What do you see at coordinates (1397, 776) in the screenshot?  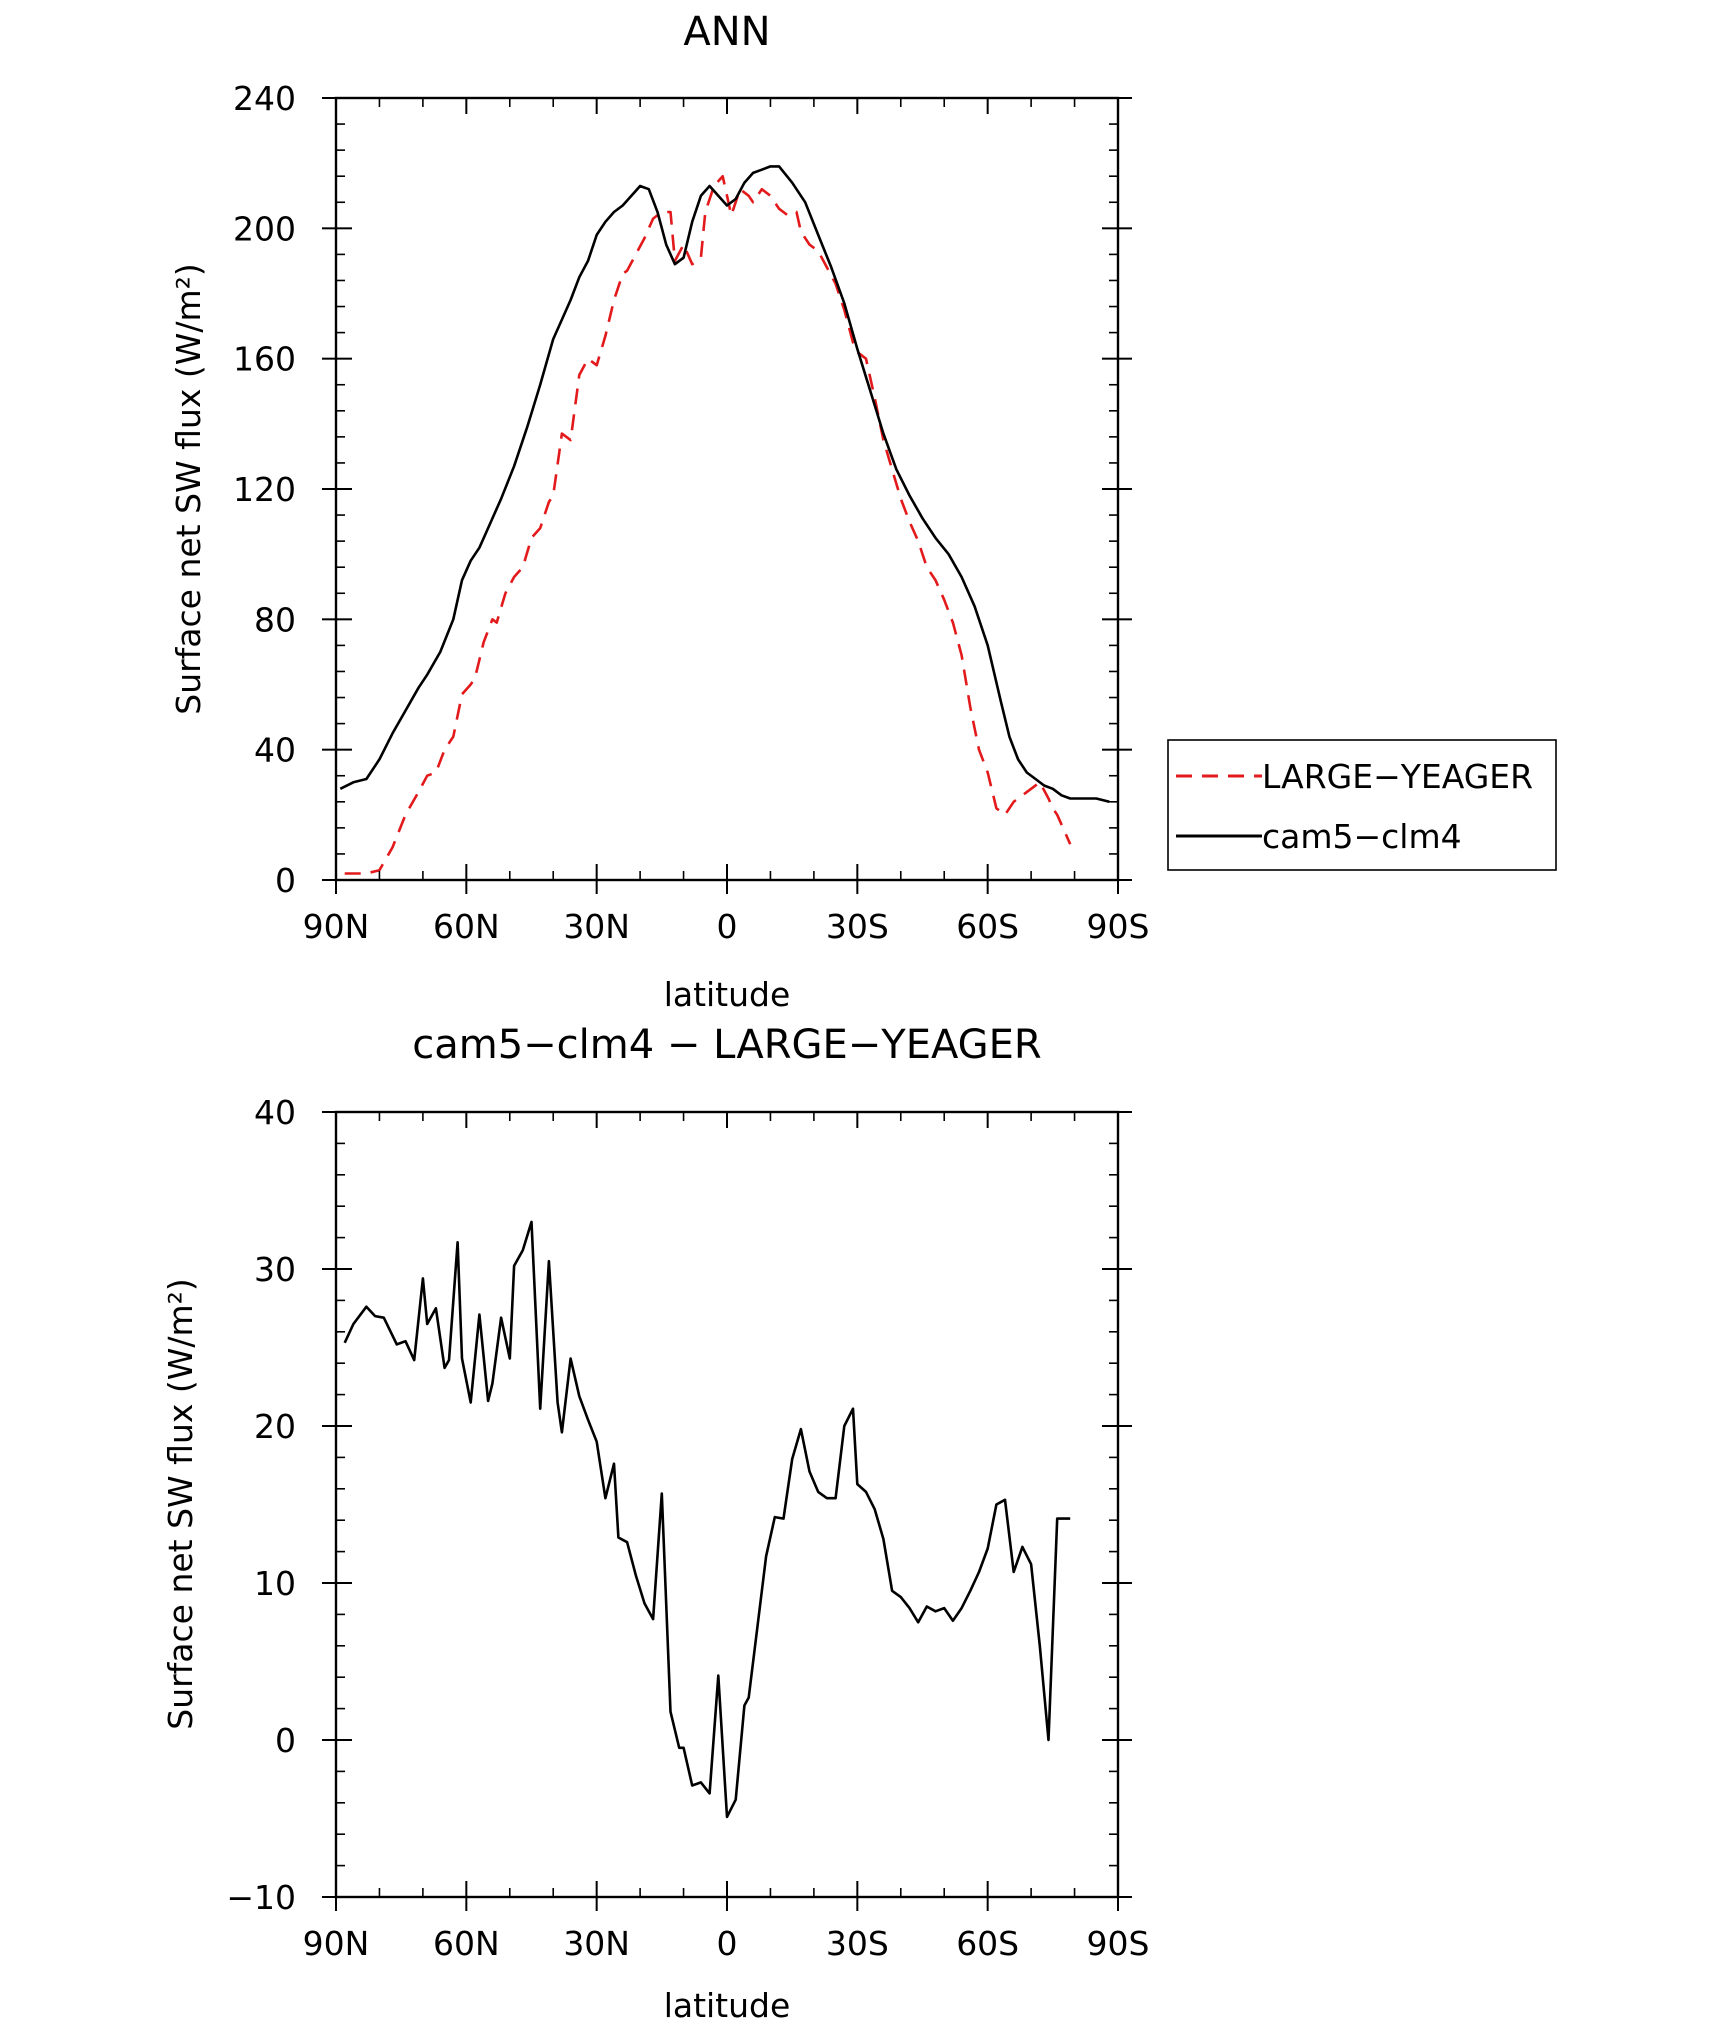 I see `legend-label-large-yeager: LARGE−YEAGER` at bounding box center [1397, 776].